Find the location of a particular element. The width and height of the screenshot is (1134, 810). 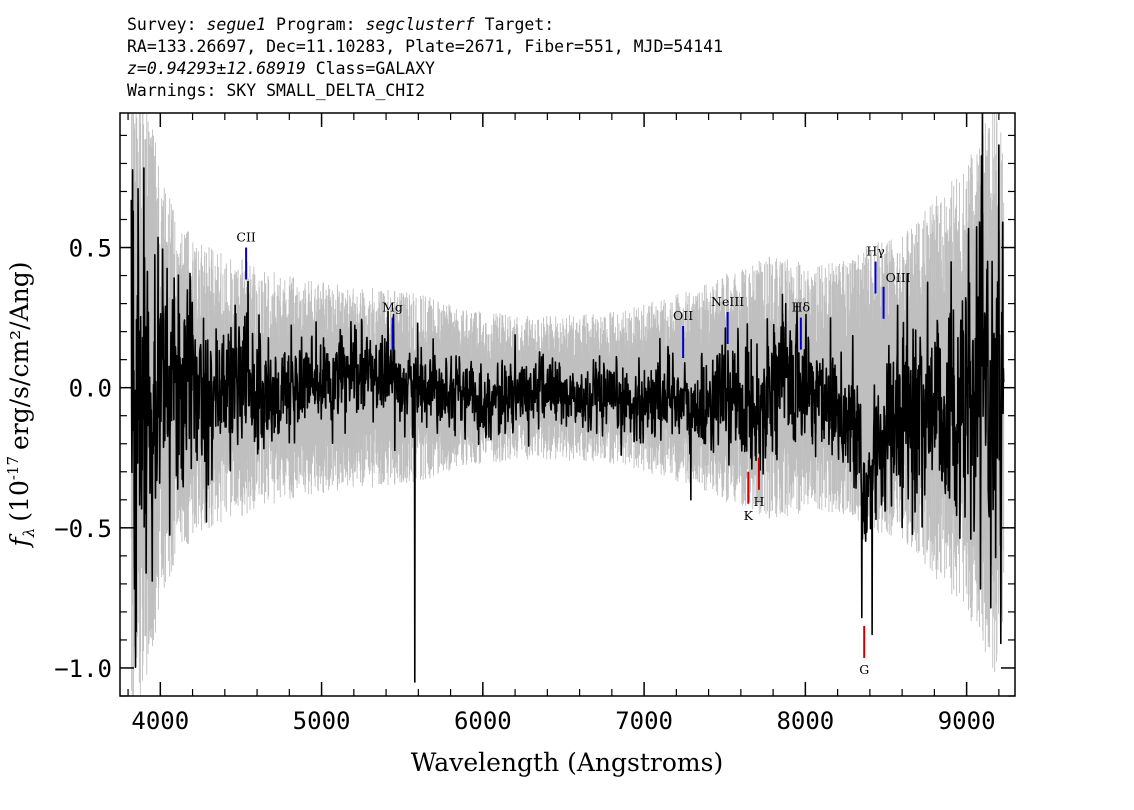

marker-label-mg: Mg is located at coordinates (392, 307).